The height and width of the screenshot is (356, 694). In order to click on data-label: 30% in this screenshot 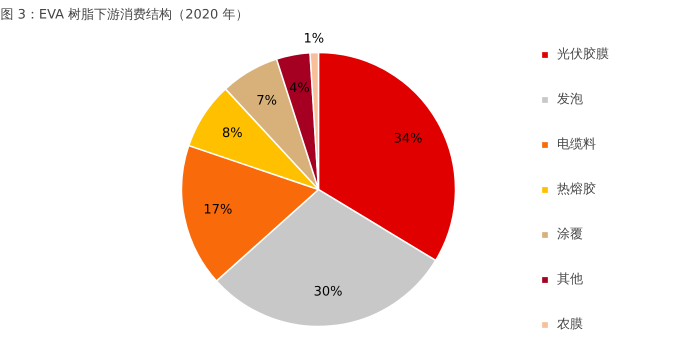, I will do `click(328, 292)`.